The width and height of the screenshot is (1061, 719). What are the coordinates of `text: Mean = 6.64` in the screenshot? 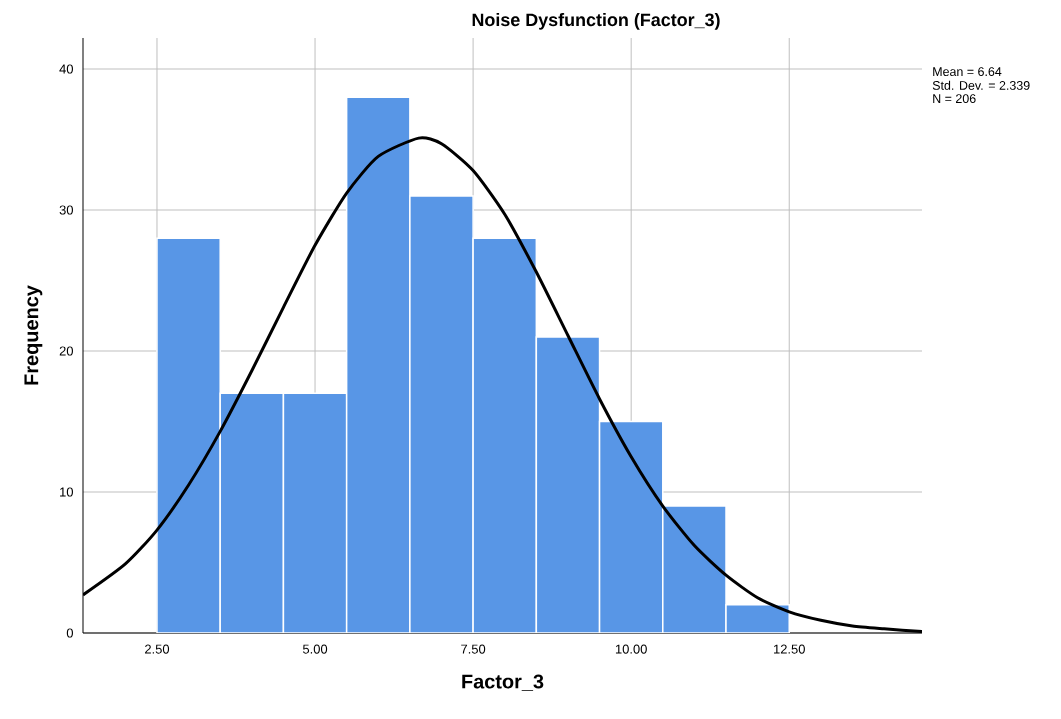 It's located at (967, 72).